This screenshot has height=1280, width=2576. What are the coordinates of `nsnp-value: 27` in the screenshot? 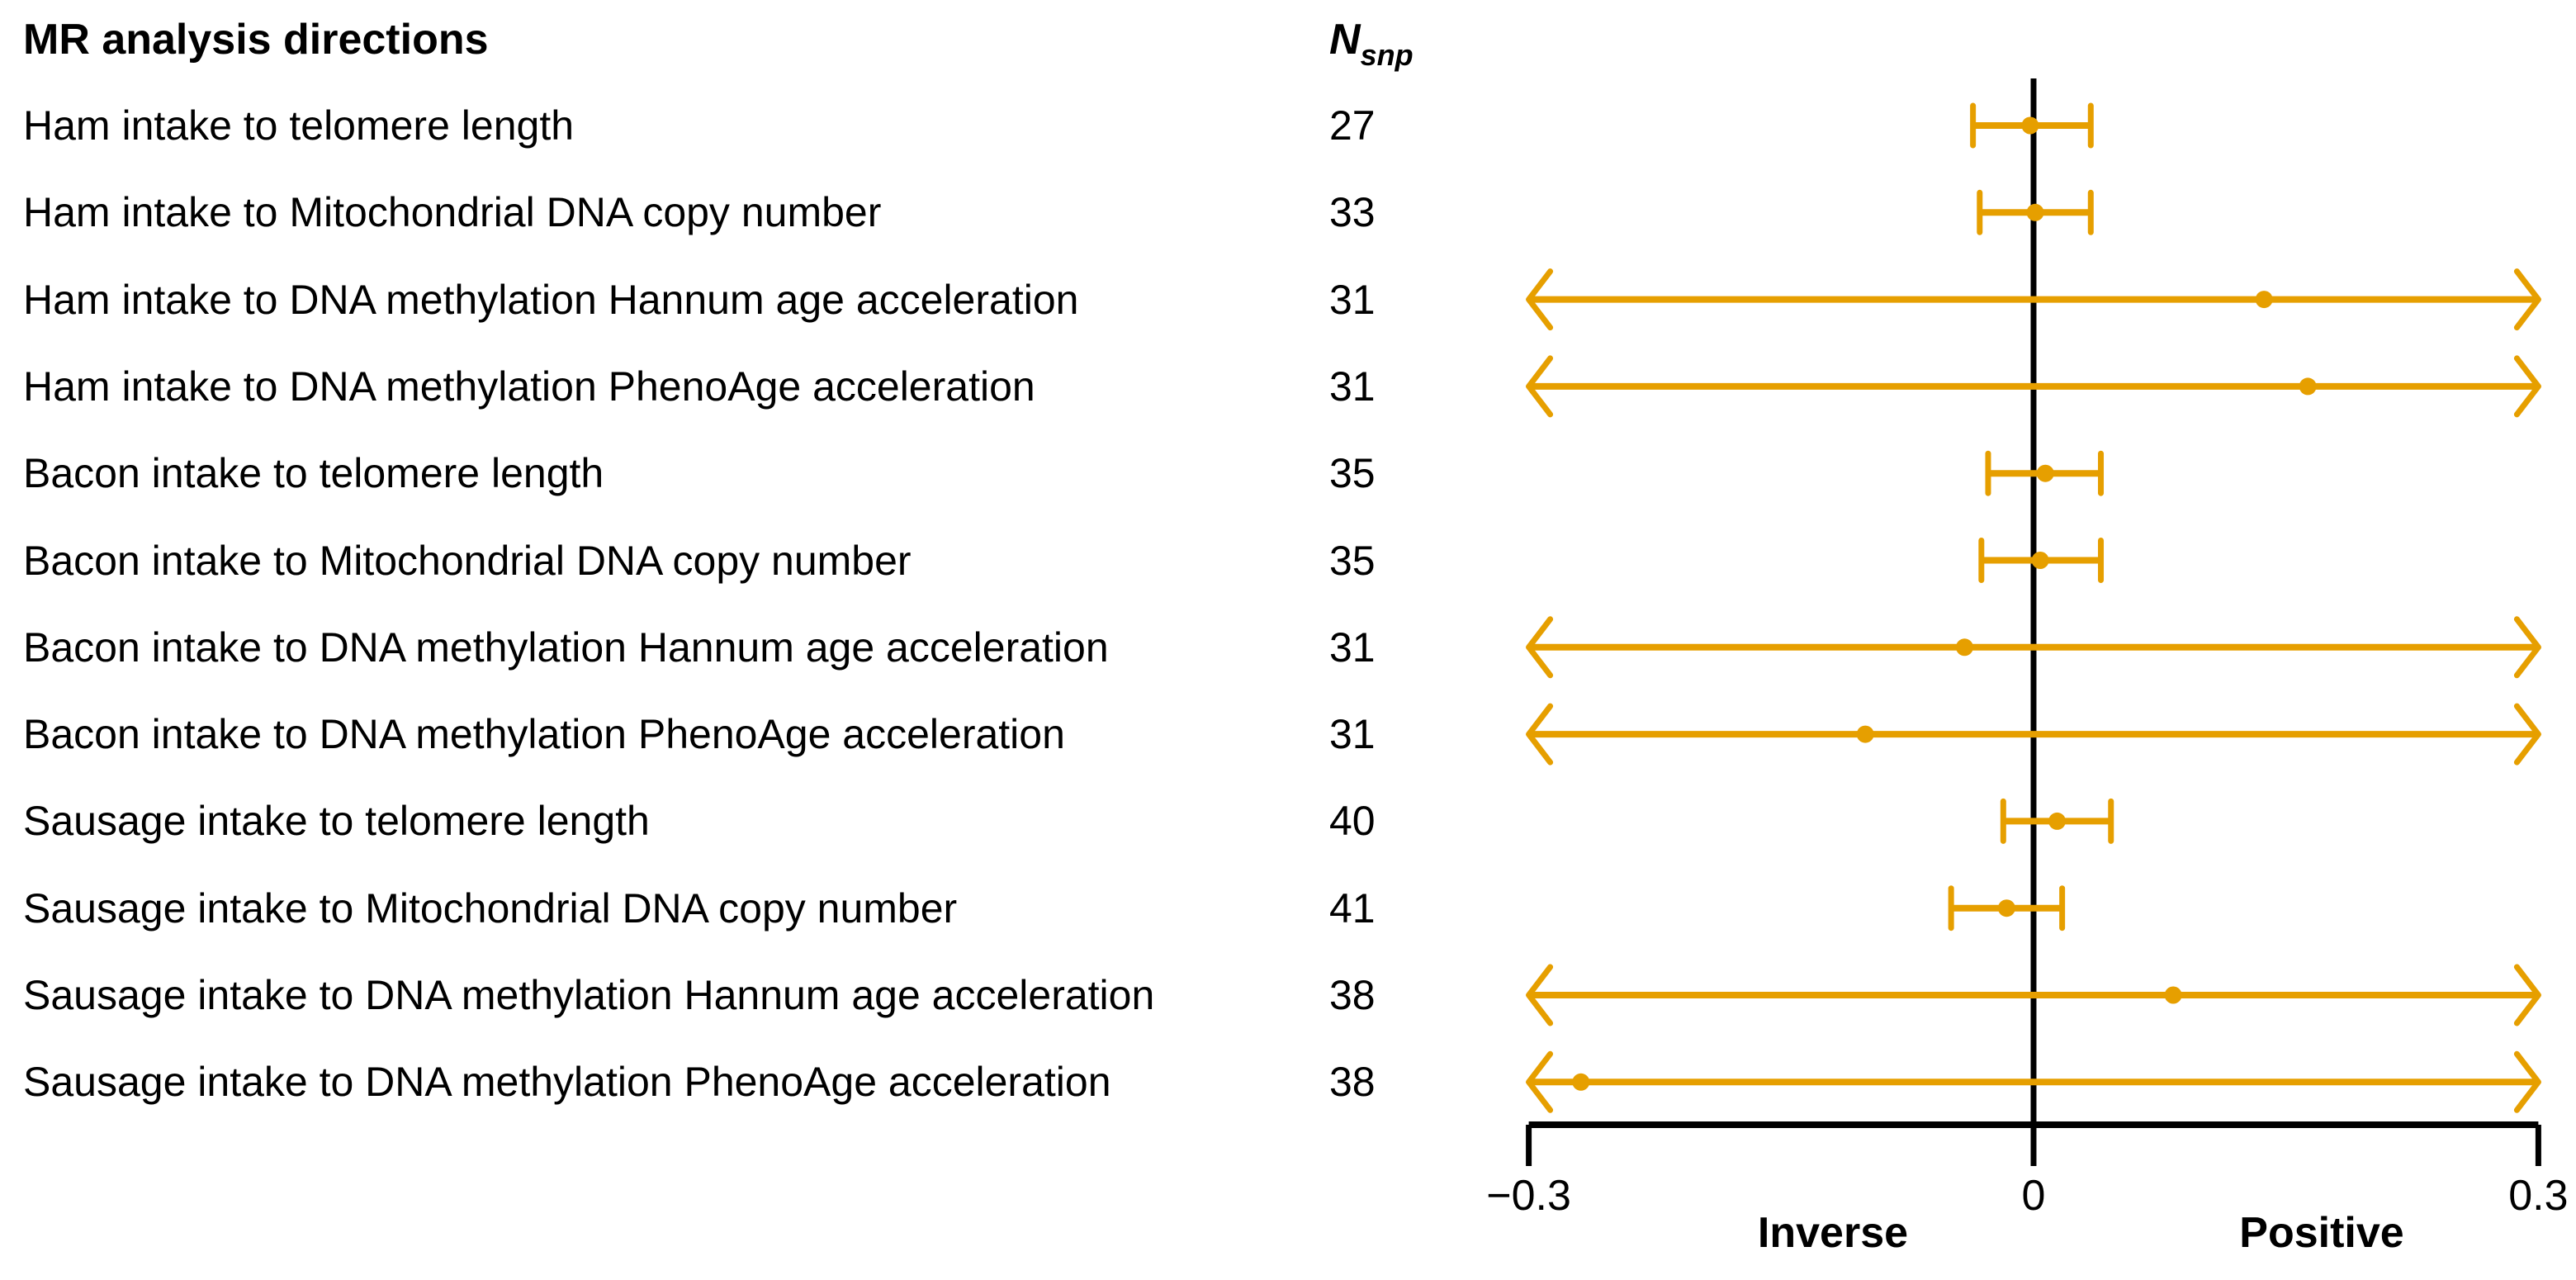 It's located at (1352, 125).